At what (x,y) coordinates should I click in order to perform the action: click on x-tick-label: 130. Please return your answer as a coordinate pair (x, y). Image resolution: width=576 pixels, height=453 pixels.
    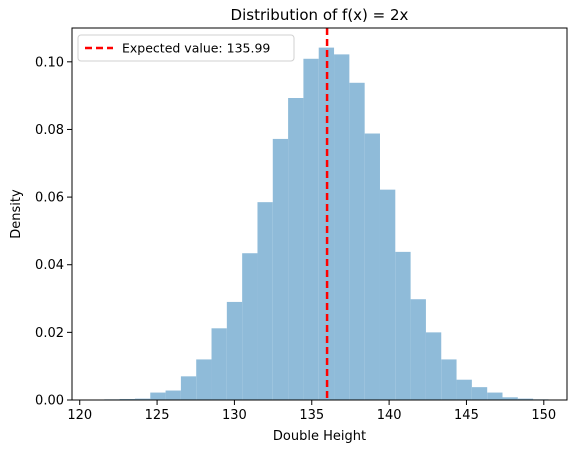
    Looking at the image, I should click on (234, 415).